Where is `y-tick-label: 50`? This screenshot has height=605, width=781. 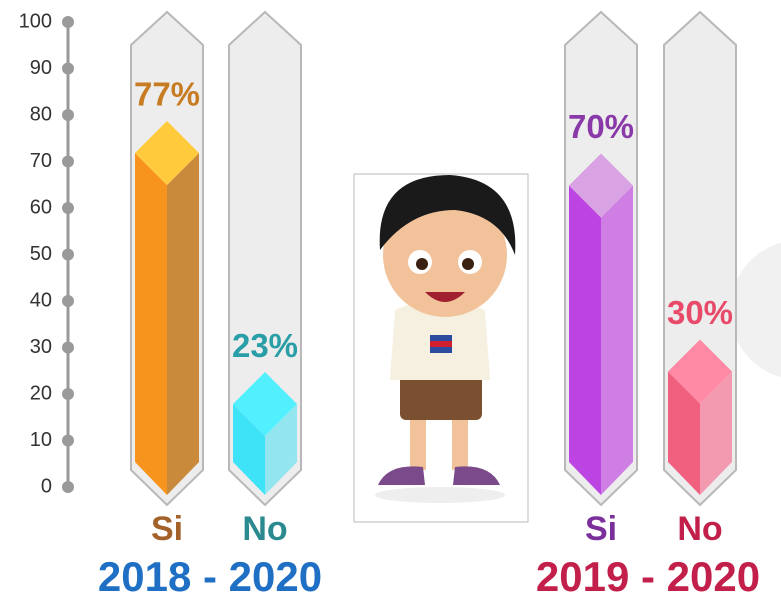
y-tick-label: 50 is located at coordinates (41, 254).